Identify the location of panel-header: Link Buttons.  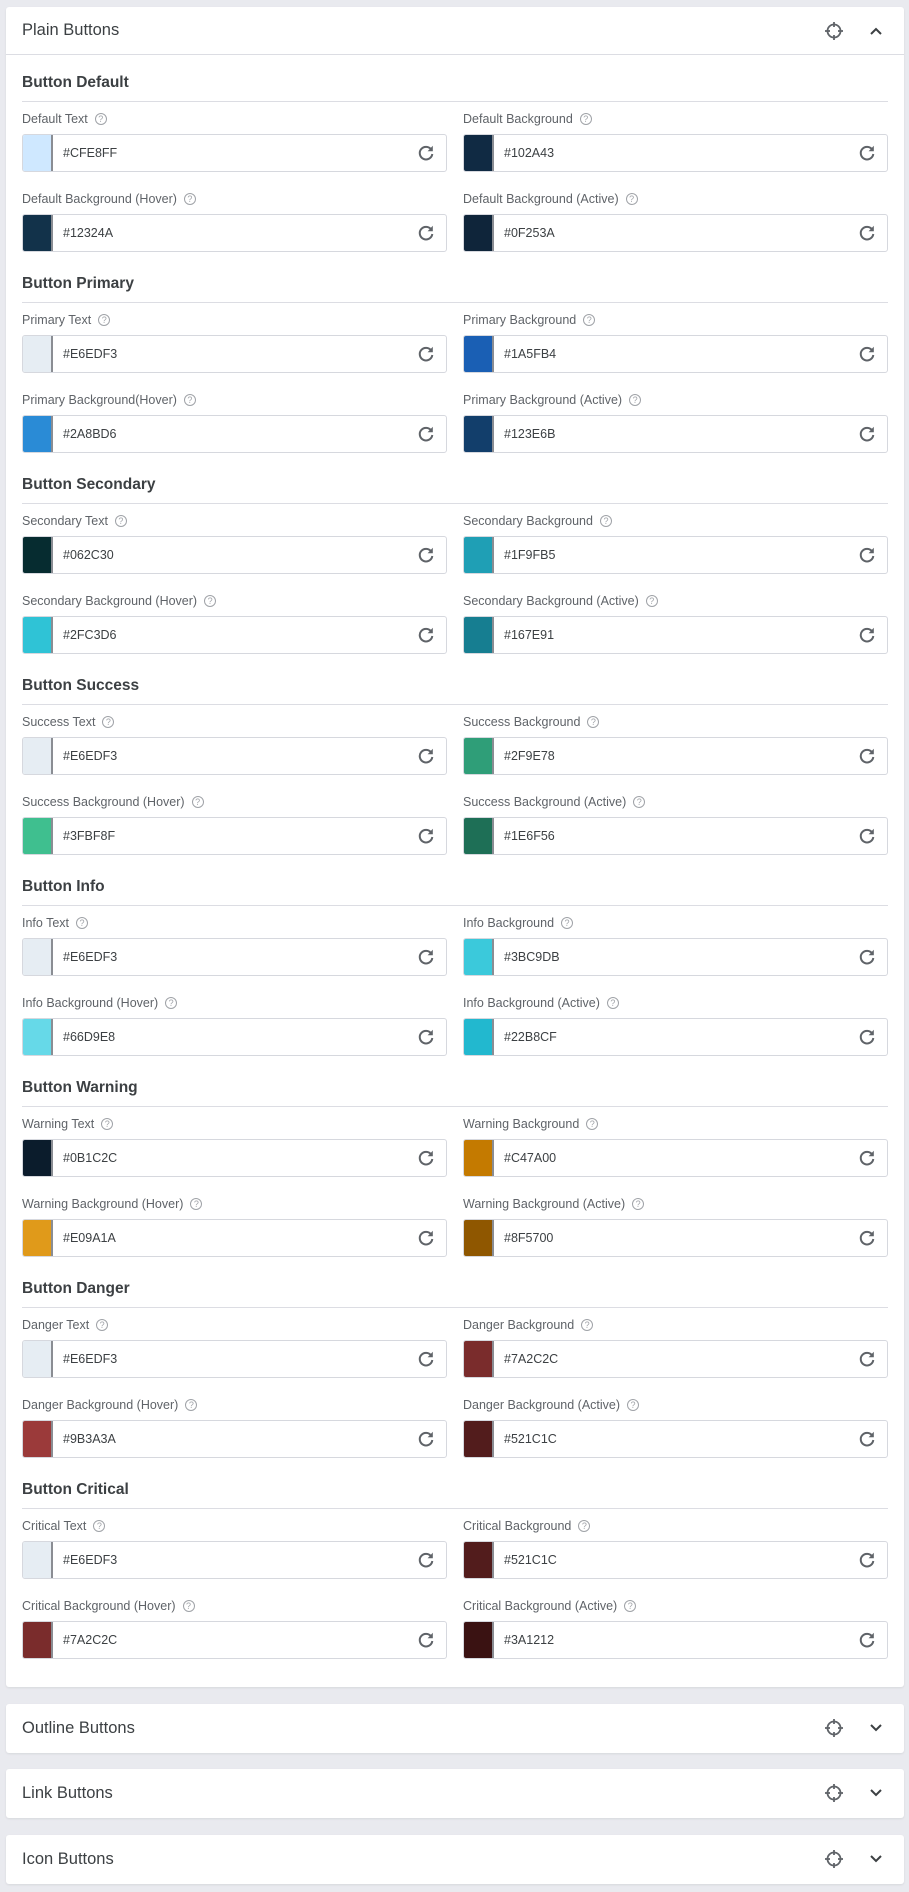
(455, 1793).